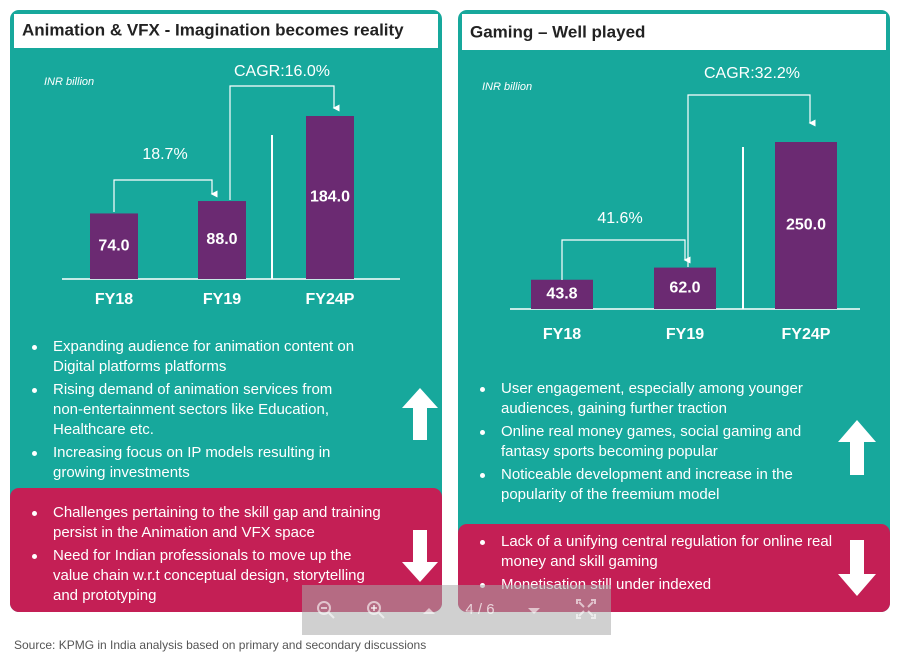  I want to click on value-label: 43.8, so click(561, 294).